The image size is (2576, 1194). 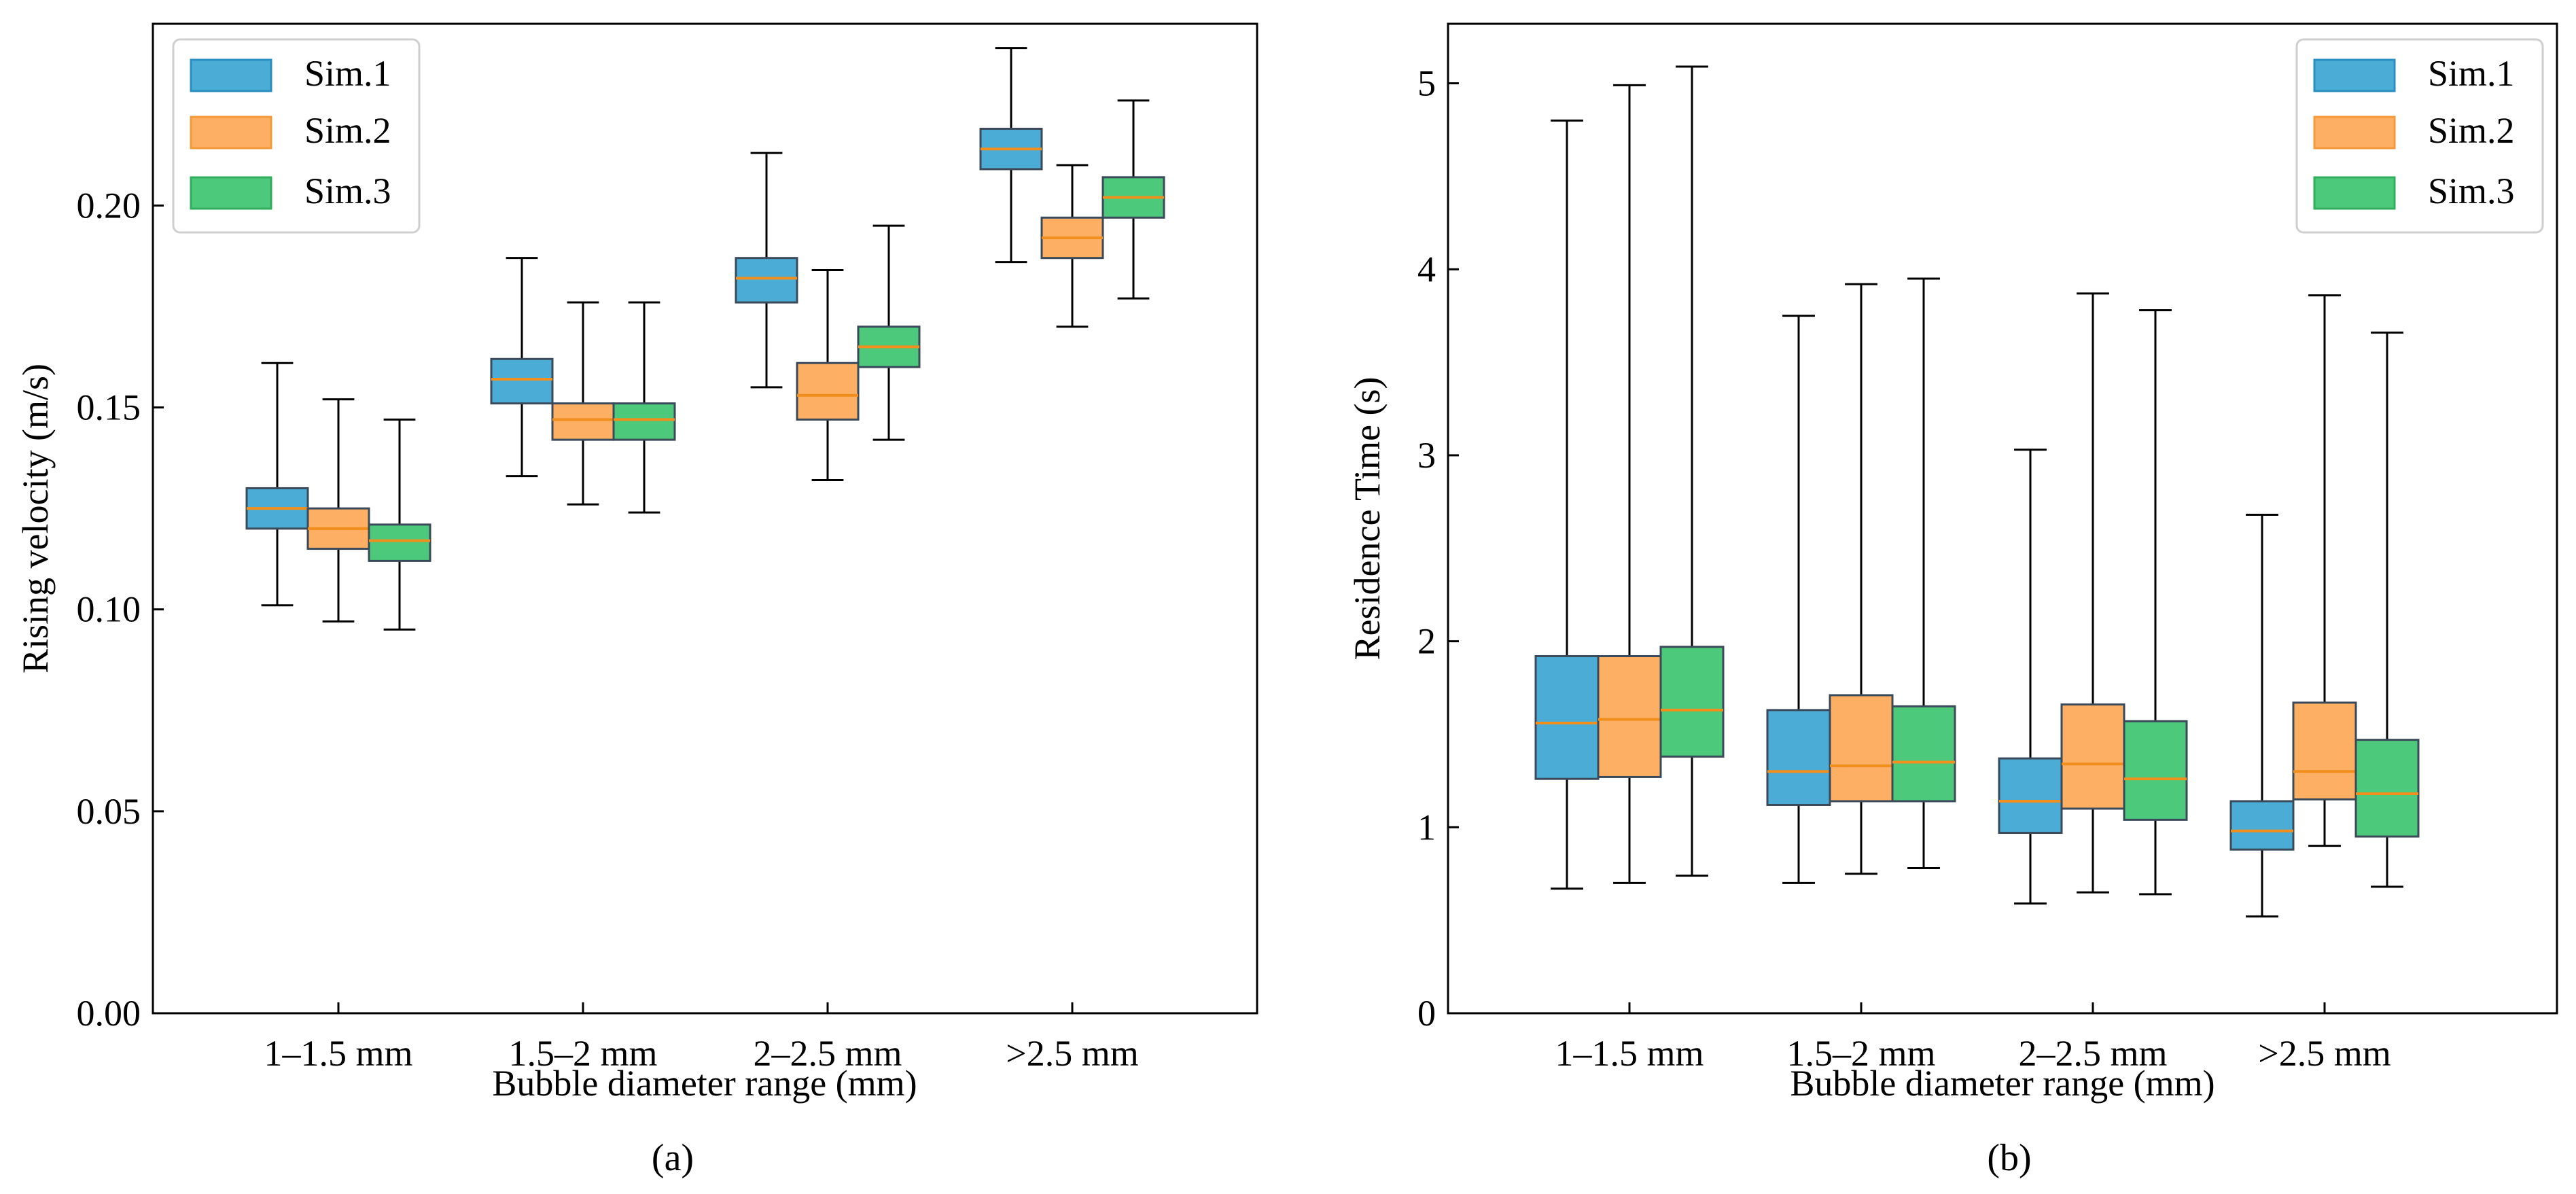 What do you see at coordinates (109, 811) in the screenshot?
I see `y-tick-label: 0.05` at bounding box center [109, 811].